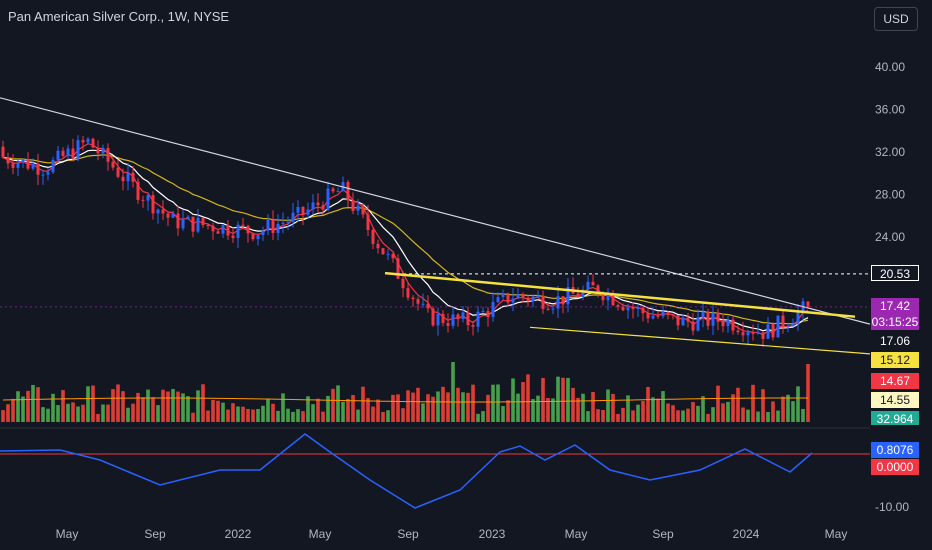 This screenshot has height=550, width=932. Describe the element at coordinates (895, 341) in the screenshot. I see `price-tag-ema-slow: 17.06` at that location.